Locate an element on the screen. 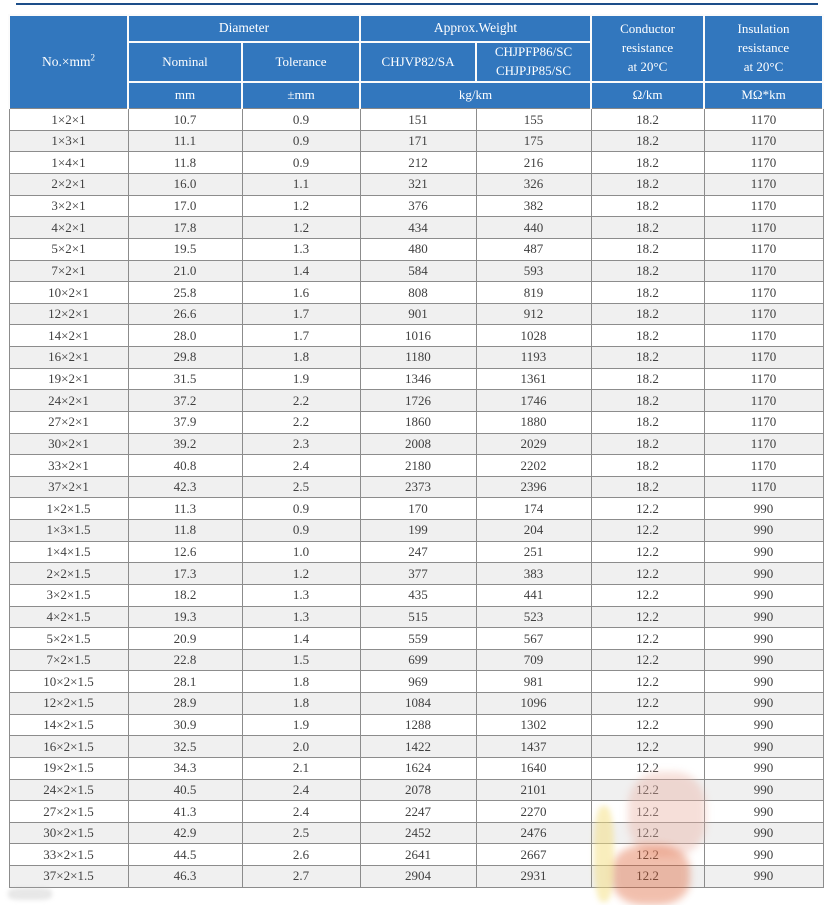  nominal-diameter-cell: 29.8 is located at coordinates (185, 357).